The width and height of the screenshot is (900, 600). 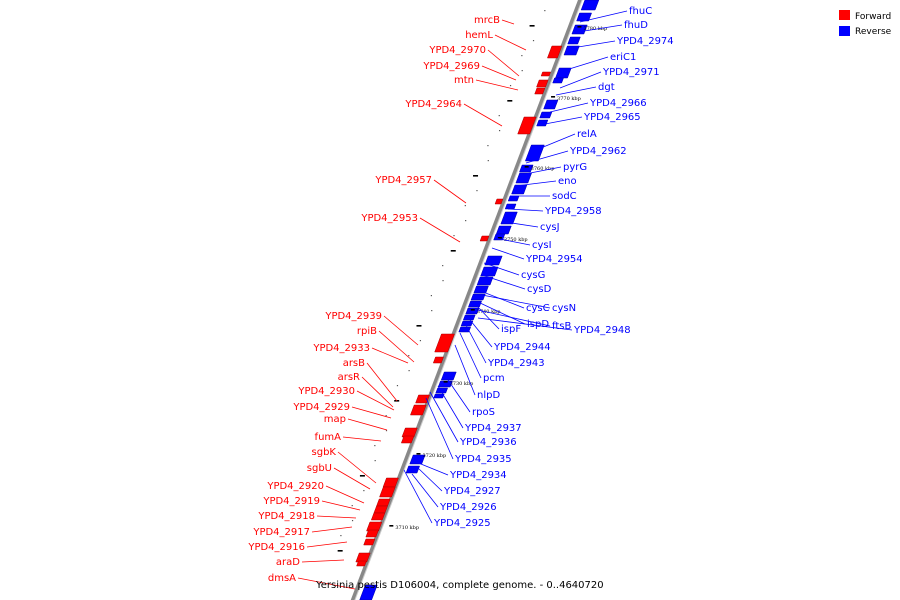 What do you see at coordinates (451, 66) in the screenshot?
I see `gene-label-forward: YPD4_2969` at bounding box center [451, 66].